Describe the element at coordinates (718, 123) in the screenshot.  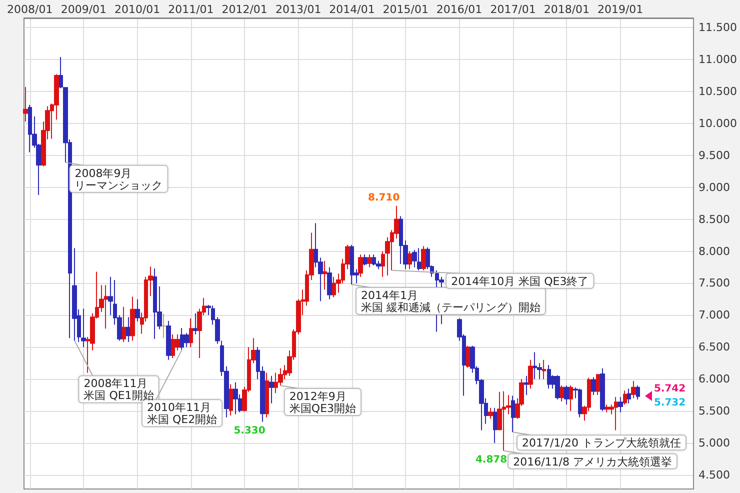
I see `y-tick-label: 10.000` at that location.